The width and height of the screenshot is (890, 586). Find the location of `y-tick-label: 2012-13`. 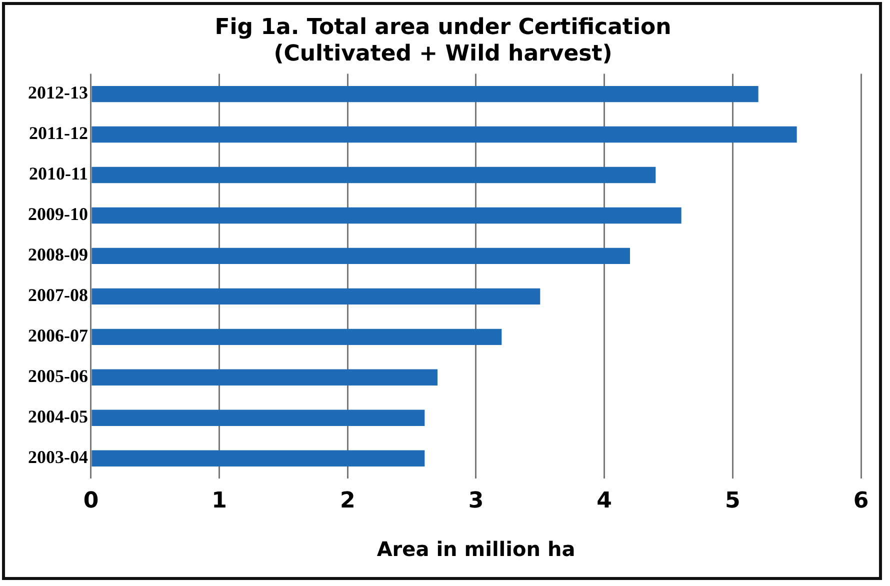

y-tick-label: 2012-13 is located at coordinates (58, 92).